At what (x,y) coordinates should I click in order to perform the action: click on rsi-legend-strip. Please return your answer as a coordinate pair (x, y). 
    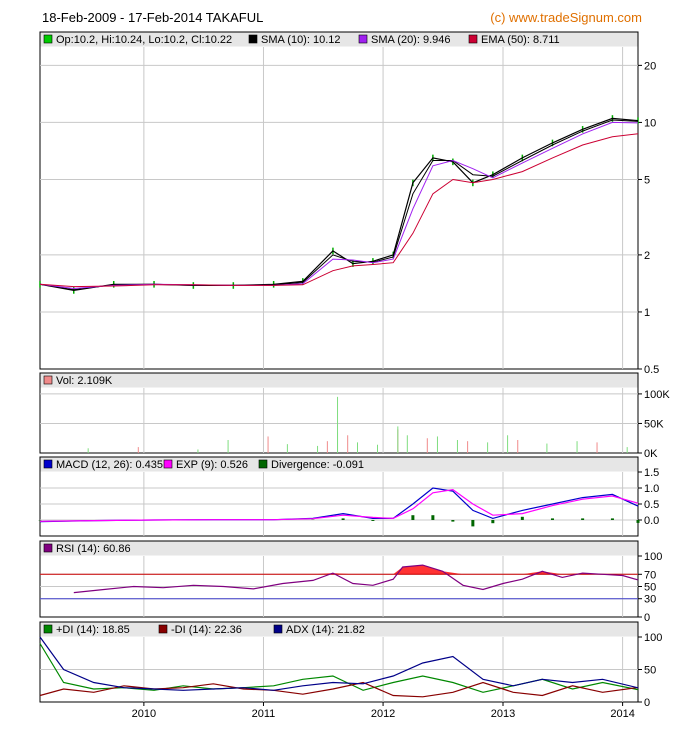
    Looking at the image, I should click on (339, 548).